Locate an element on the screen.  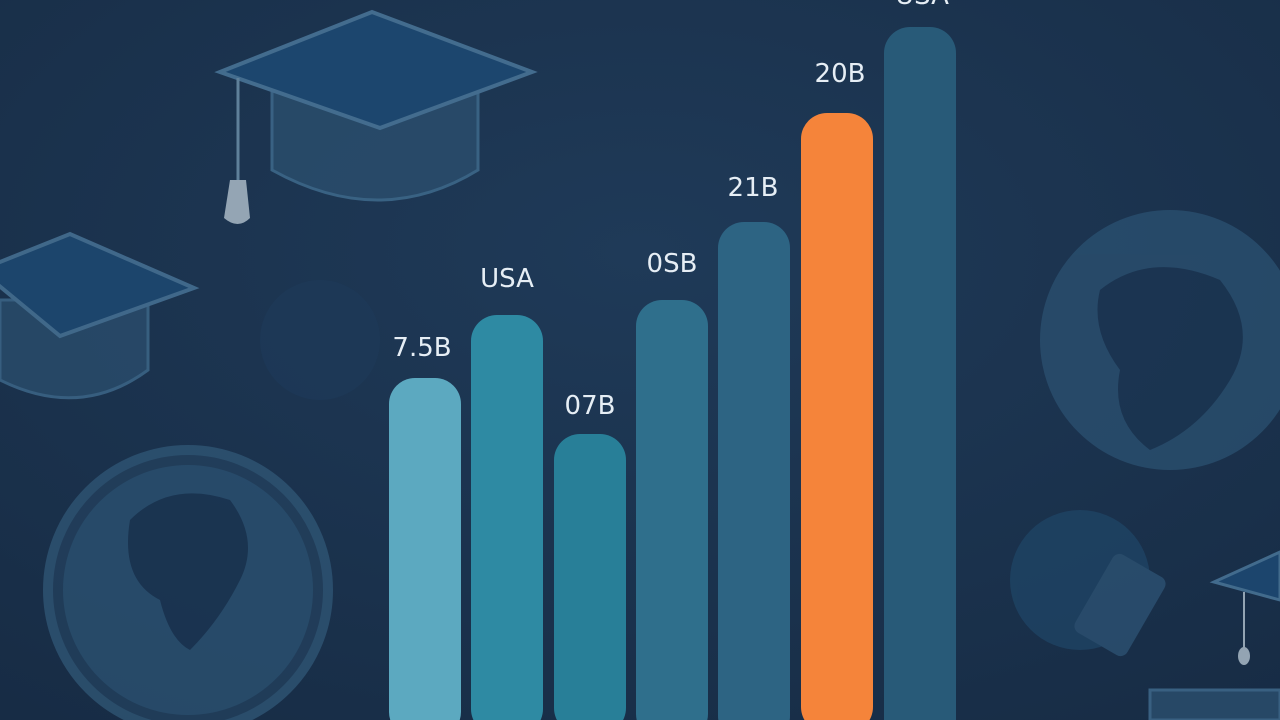
bar-label: 21B is located at coordinates (753, 188).